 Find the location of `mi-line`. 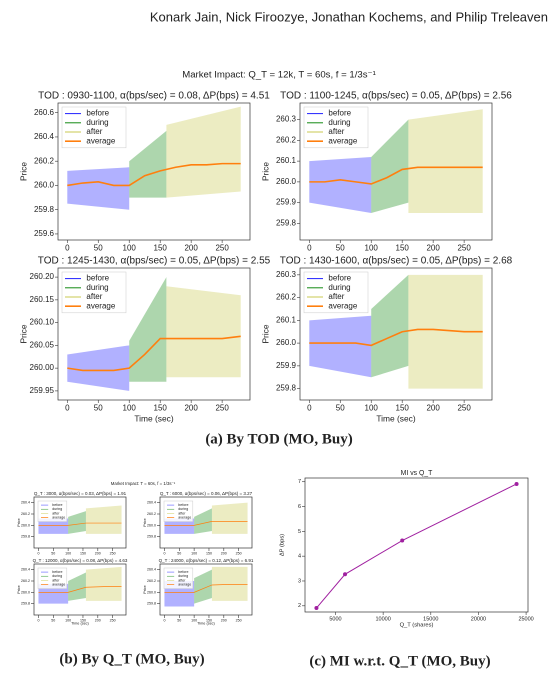

mi-line is located at coordinates (416, 546).